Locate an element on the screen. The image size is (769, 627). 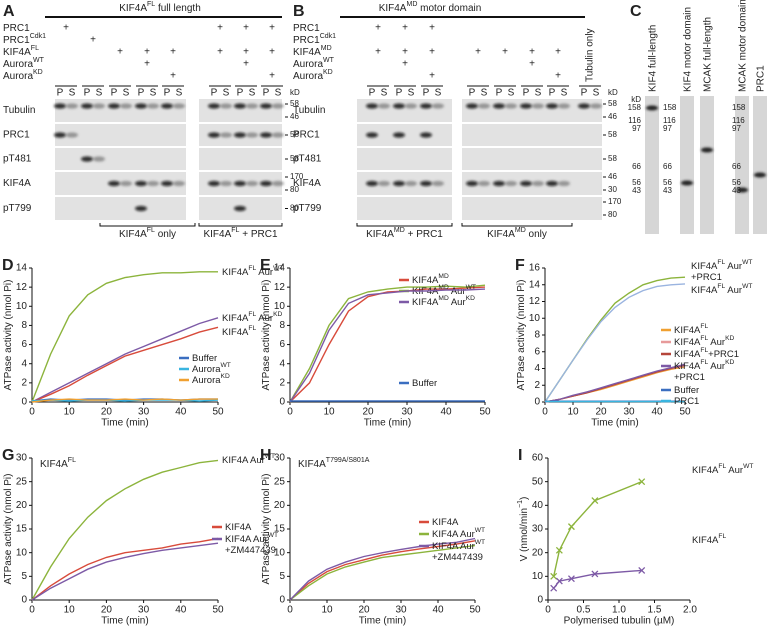
x-axis-label: Time (min) is located at coordinates (382, 621).